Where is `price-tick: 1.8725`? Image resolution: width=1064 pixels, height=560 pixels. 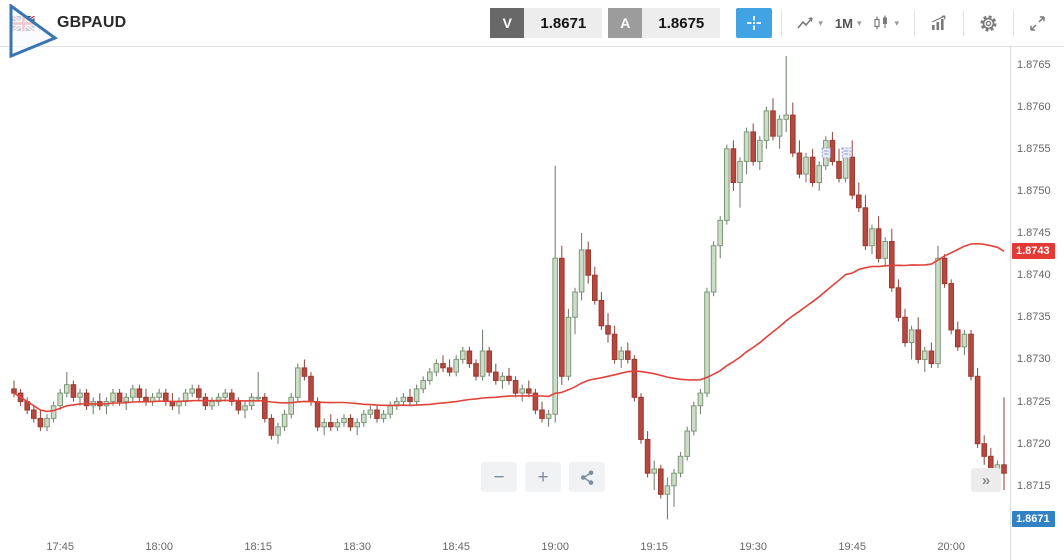 price-tick: 1.8725 is located at coordinates (1034, 401).